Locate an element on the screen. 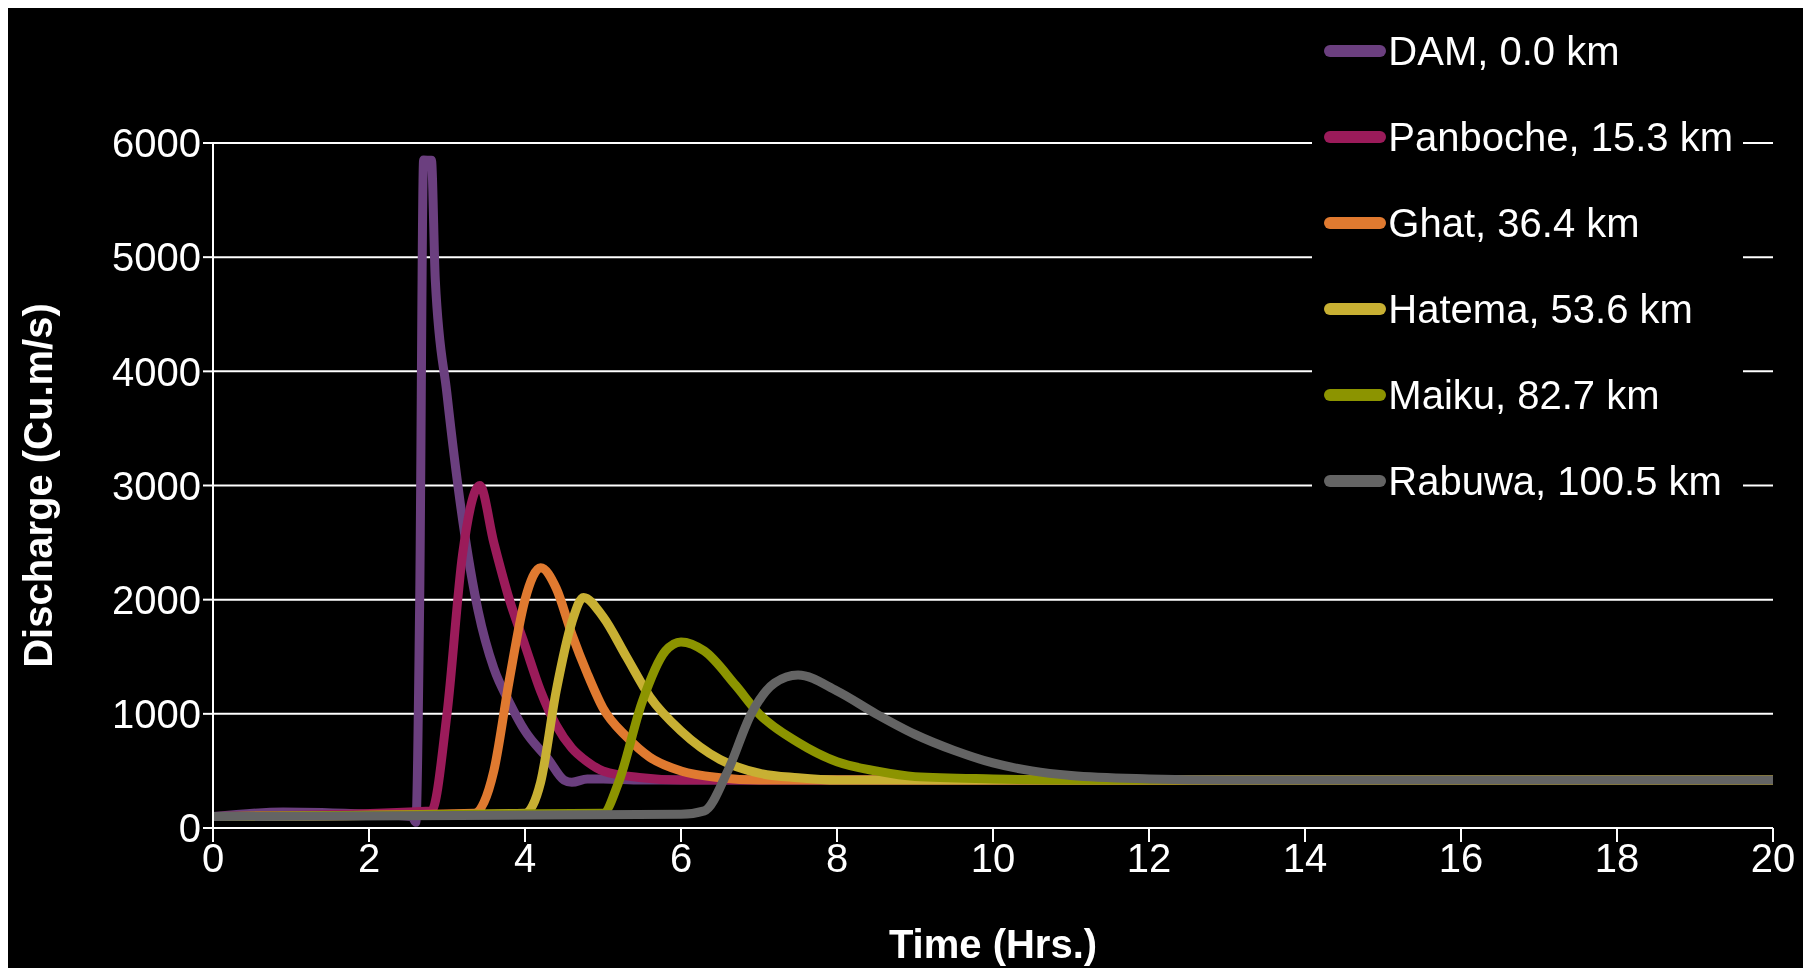 Image resolution: width=1811 pixels, height=976 pixels. legend-label: Hatema, 53.6 km is located at coordinates (1540, 309).